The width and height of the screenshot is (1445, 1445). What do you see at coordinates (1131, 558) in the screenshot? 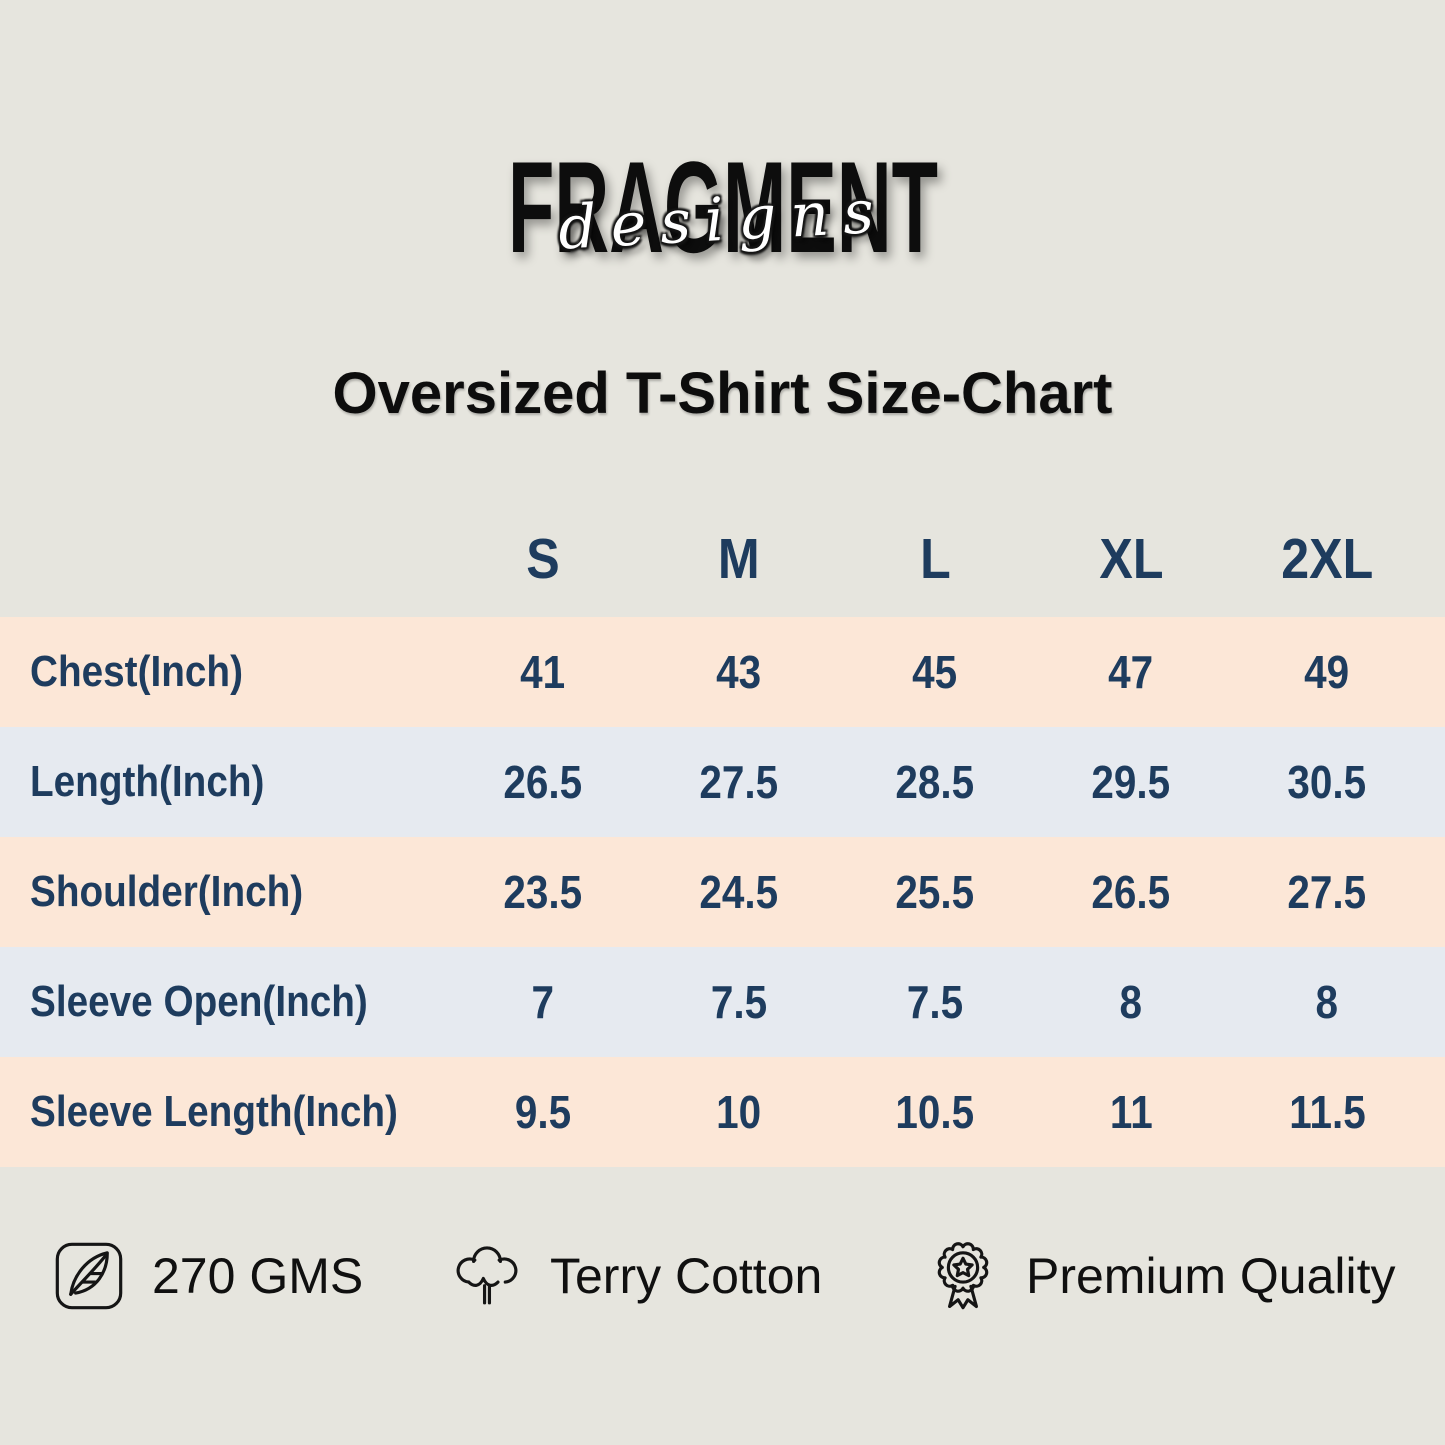
I see `column-header-xl: XL` at bounding box center [1131, 558].